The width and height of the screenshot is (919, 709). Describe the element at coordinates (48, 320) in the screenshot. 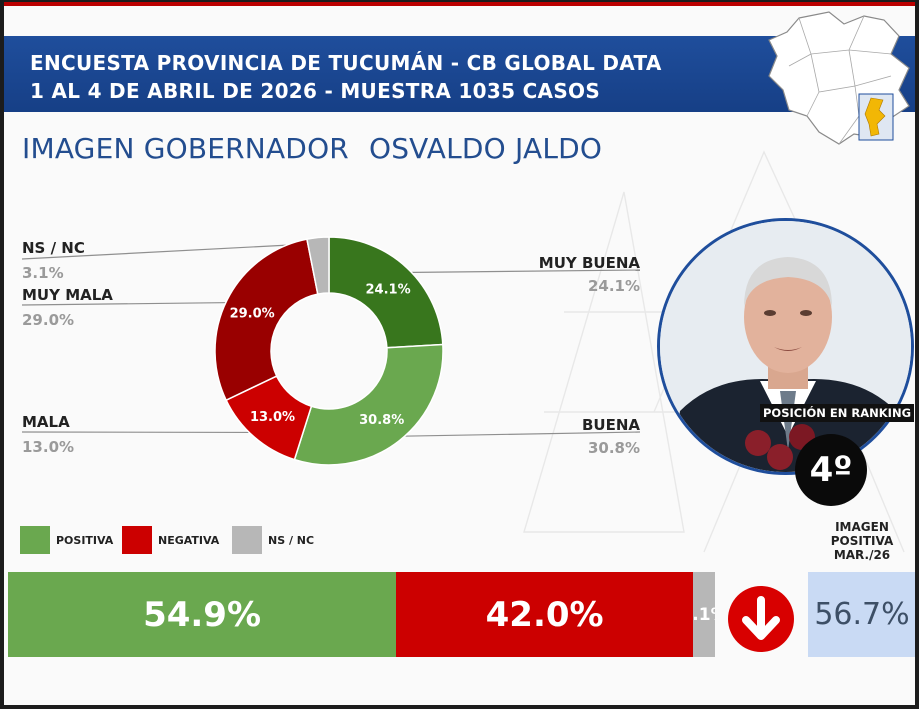

I see `value-muy-mala: 29.0%` at that location.